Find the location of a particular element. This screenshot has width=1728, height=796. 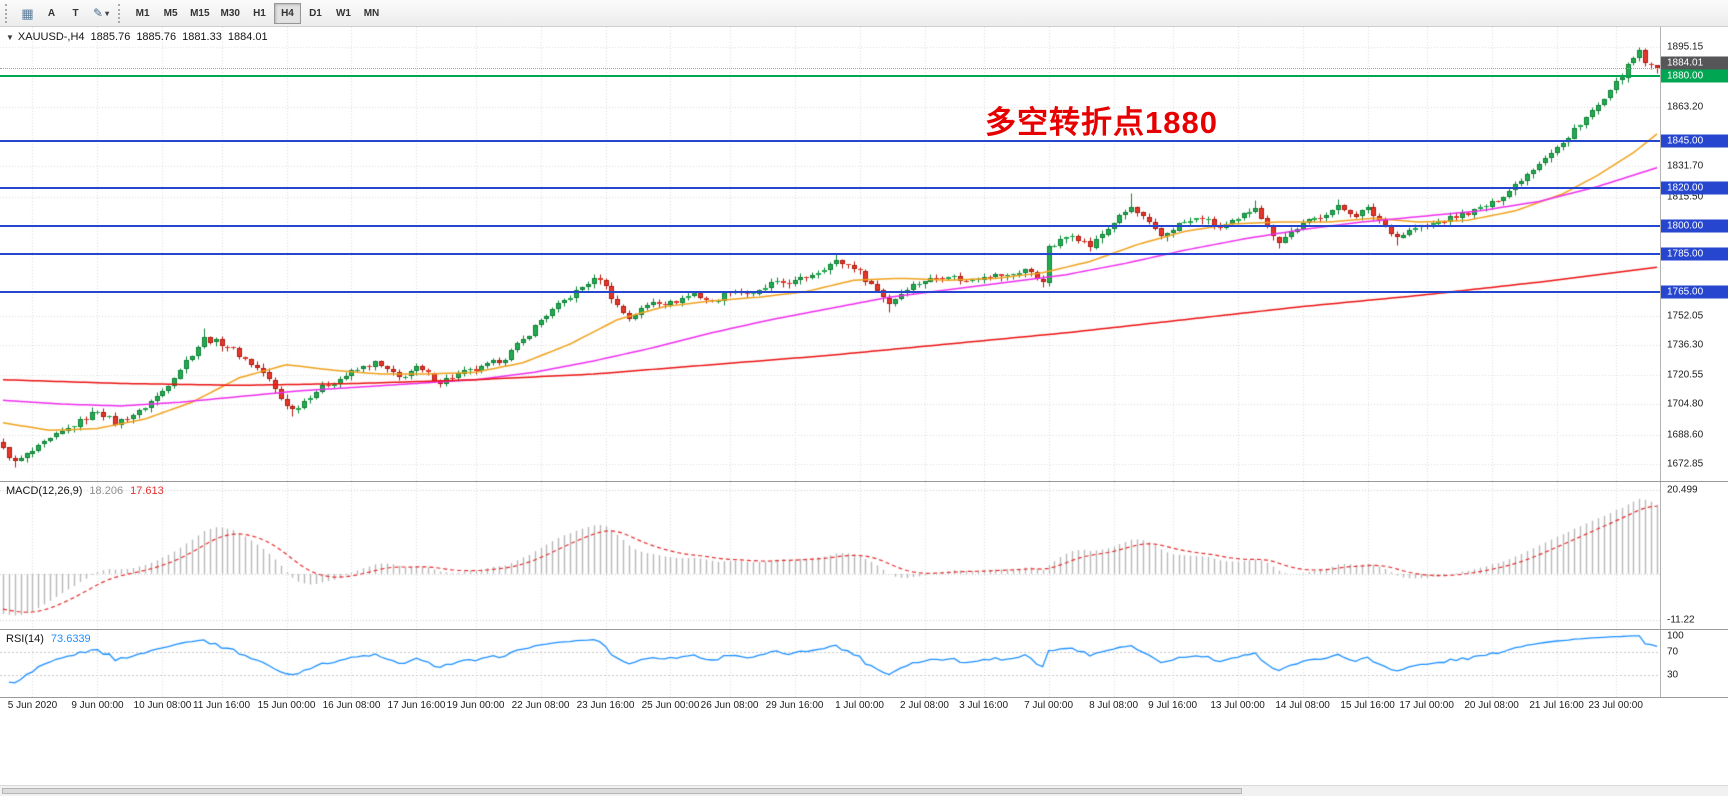

time-axis-label: 15 Jul 16:00 is located at coordinates (1367, 705).